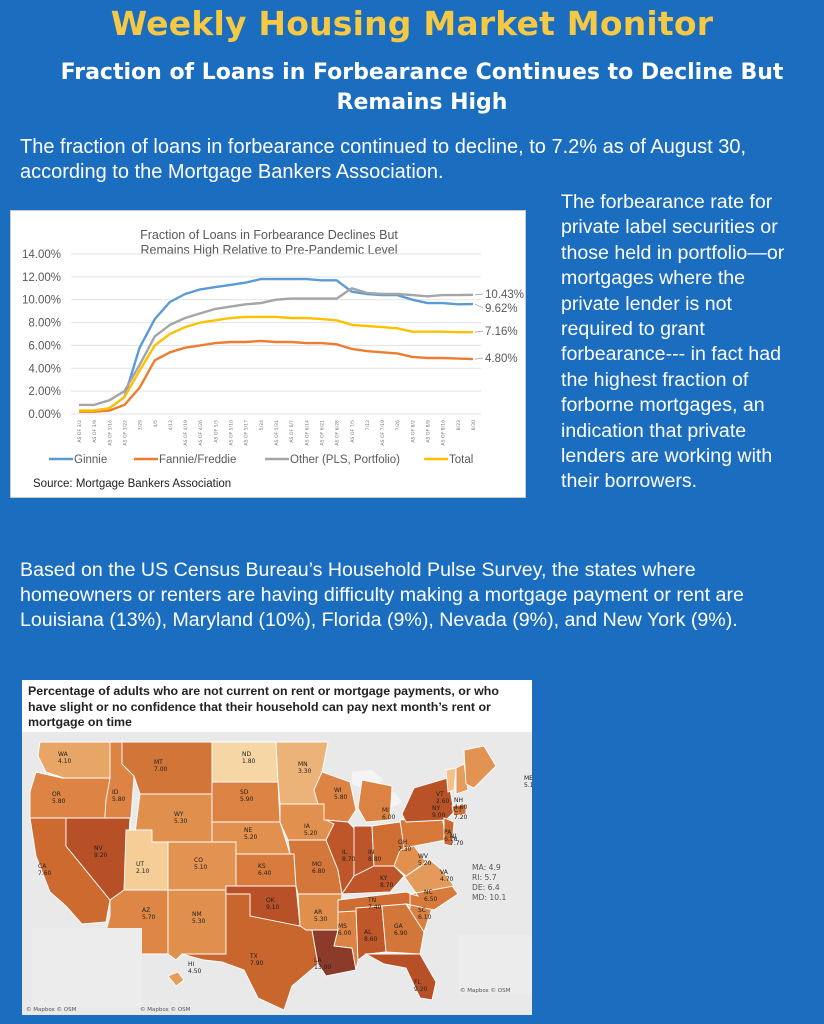  I want to click on state-value-ny: 9.00, so click(439, 815).